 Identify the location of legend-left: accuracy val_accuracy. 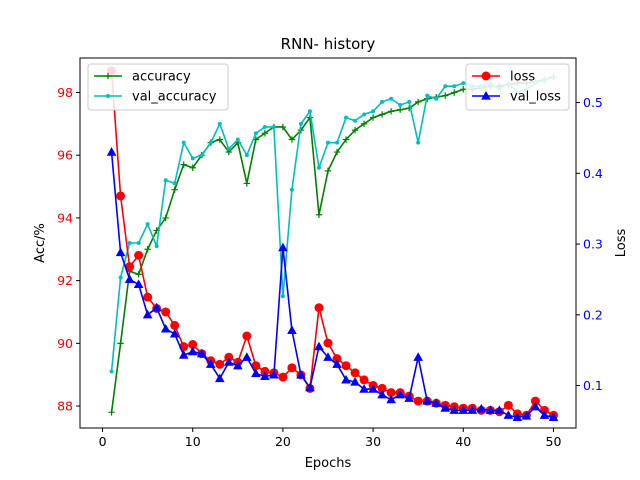
(158, 87).